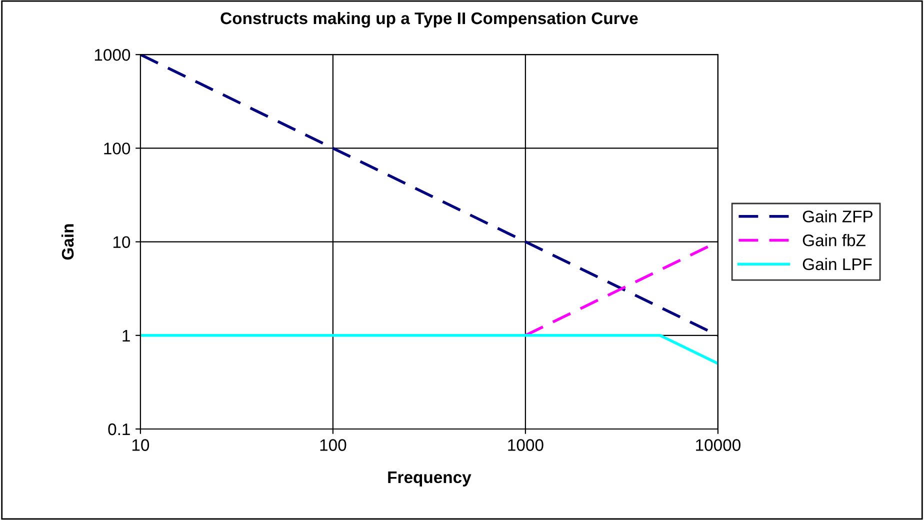  What do you see at coordinates (429, 20) in the screenshot?
I see `chart-title: Constructs making up a Type II Compensation Curve` at bounding box center [429, 20].